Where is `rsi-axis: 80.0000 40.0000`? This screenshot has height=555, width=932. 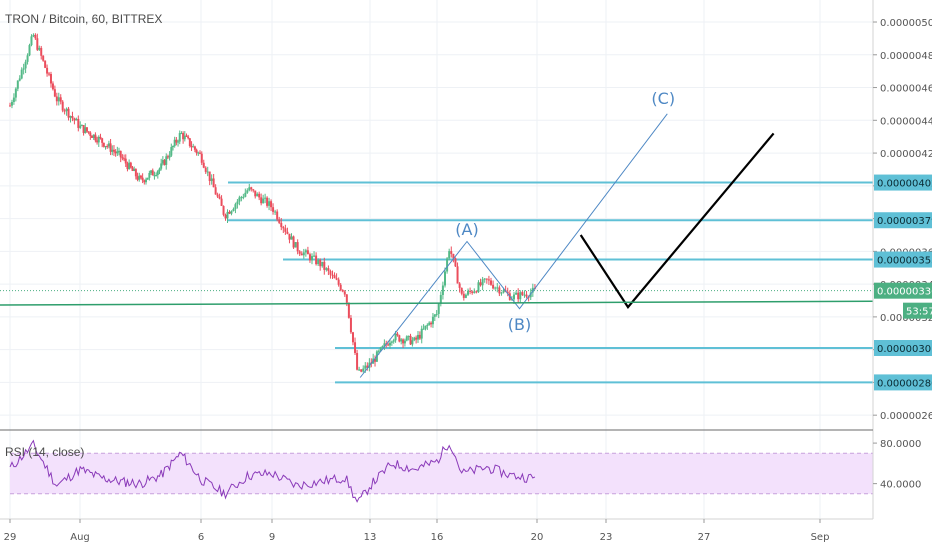 rsi-axis: 80.0000 40.0000 is located at coordinates (897, 465).